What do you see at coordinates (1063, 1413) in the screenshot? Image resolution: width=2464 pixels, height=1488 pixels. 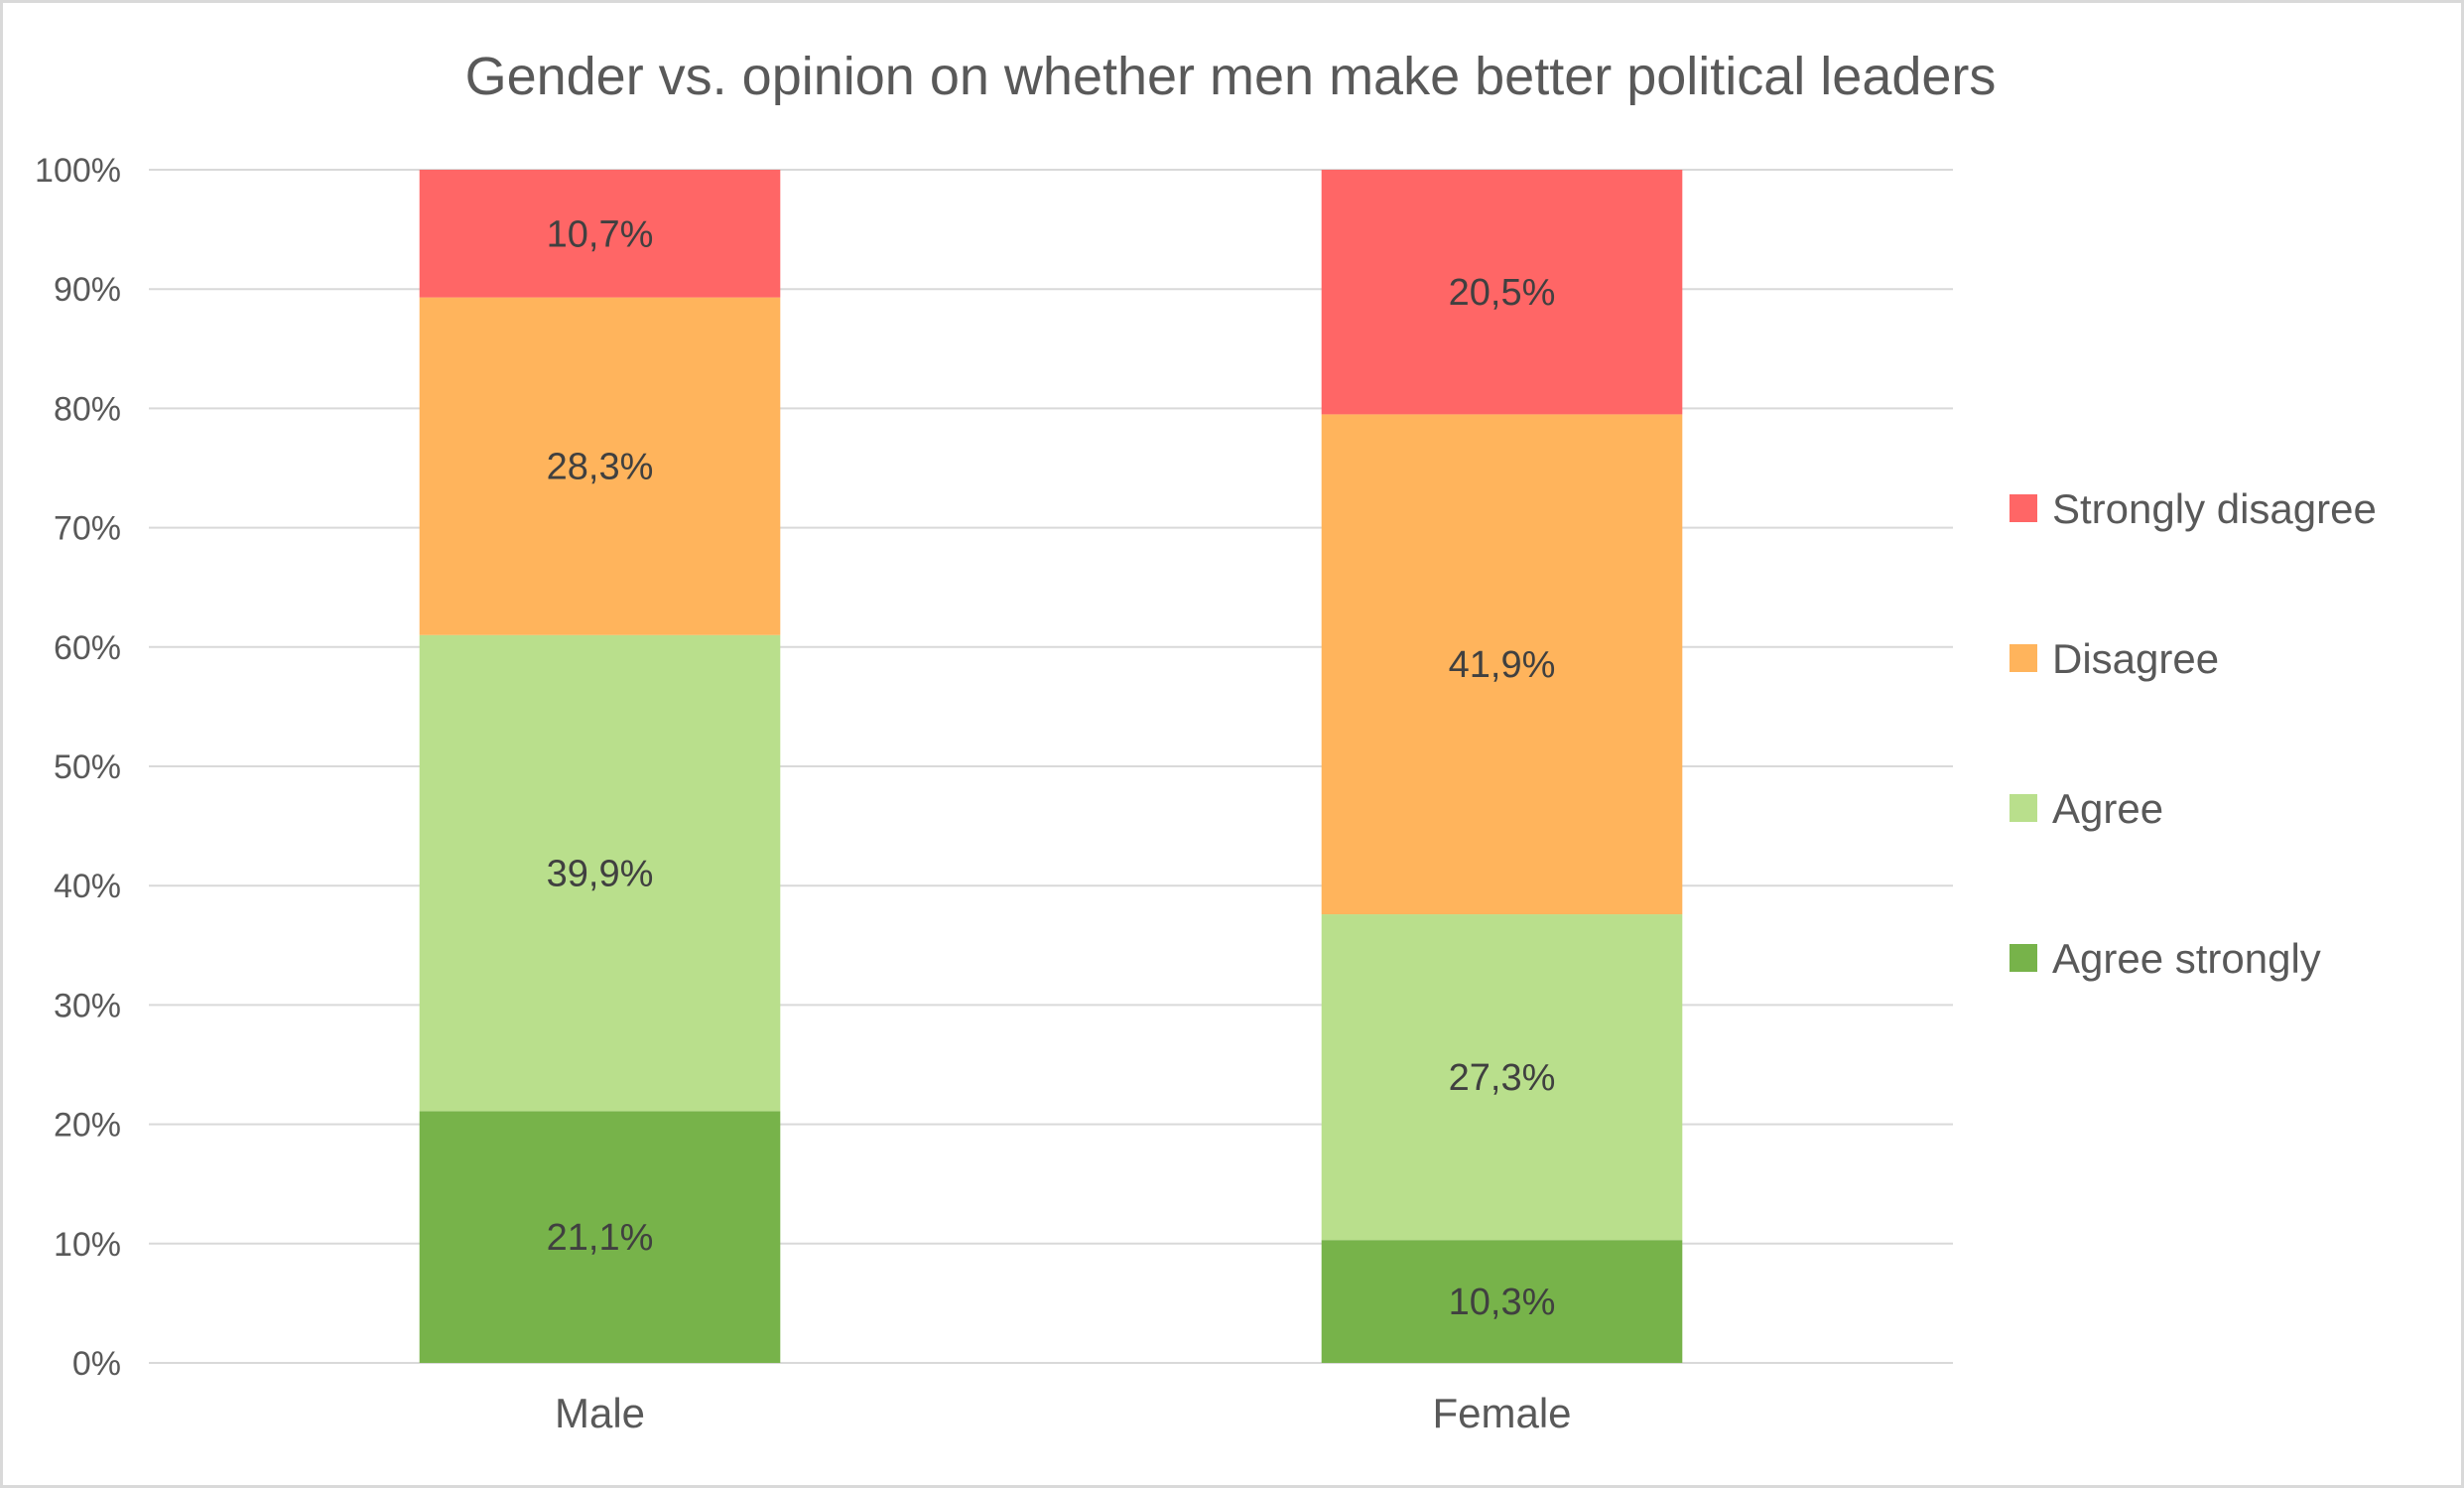 I see `x-axis-ticks: Male Female` at bounding box center [1063, 1413].